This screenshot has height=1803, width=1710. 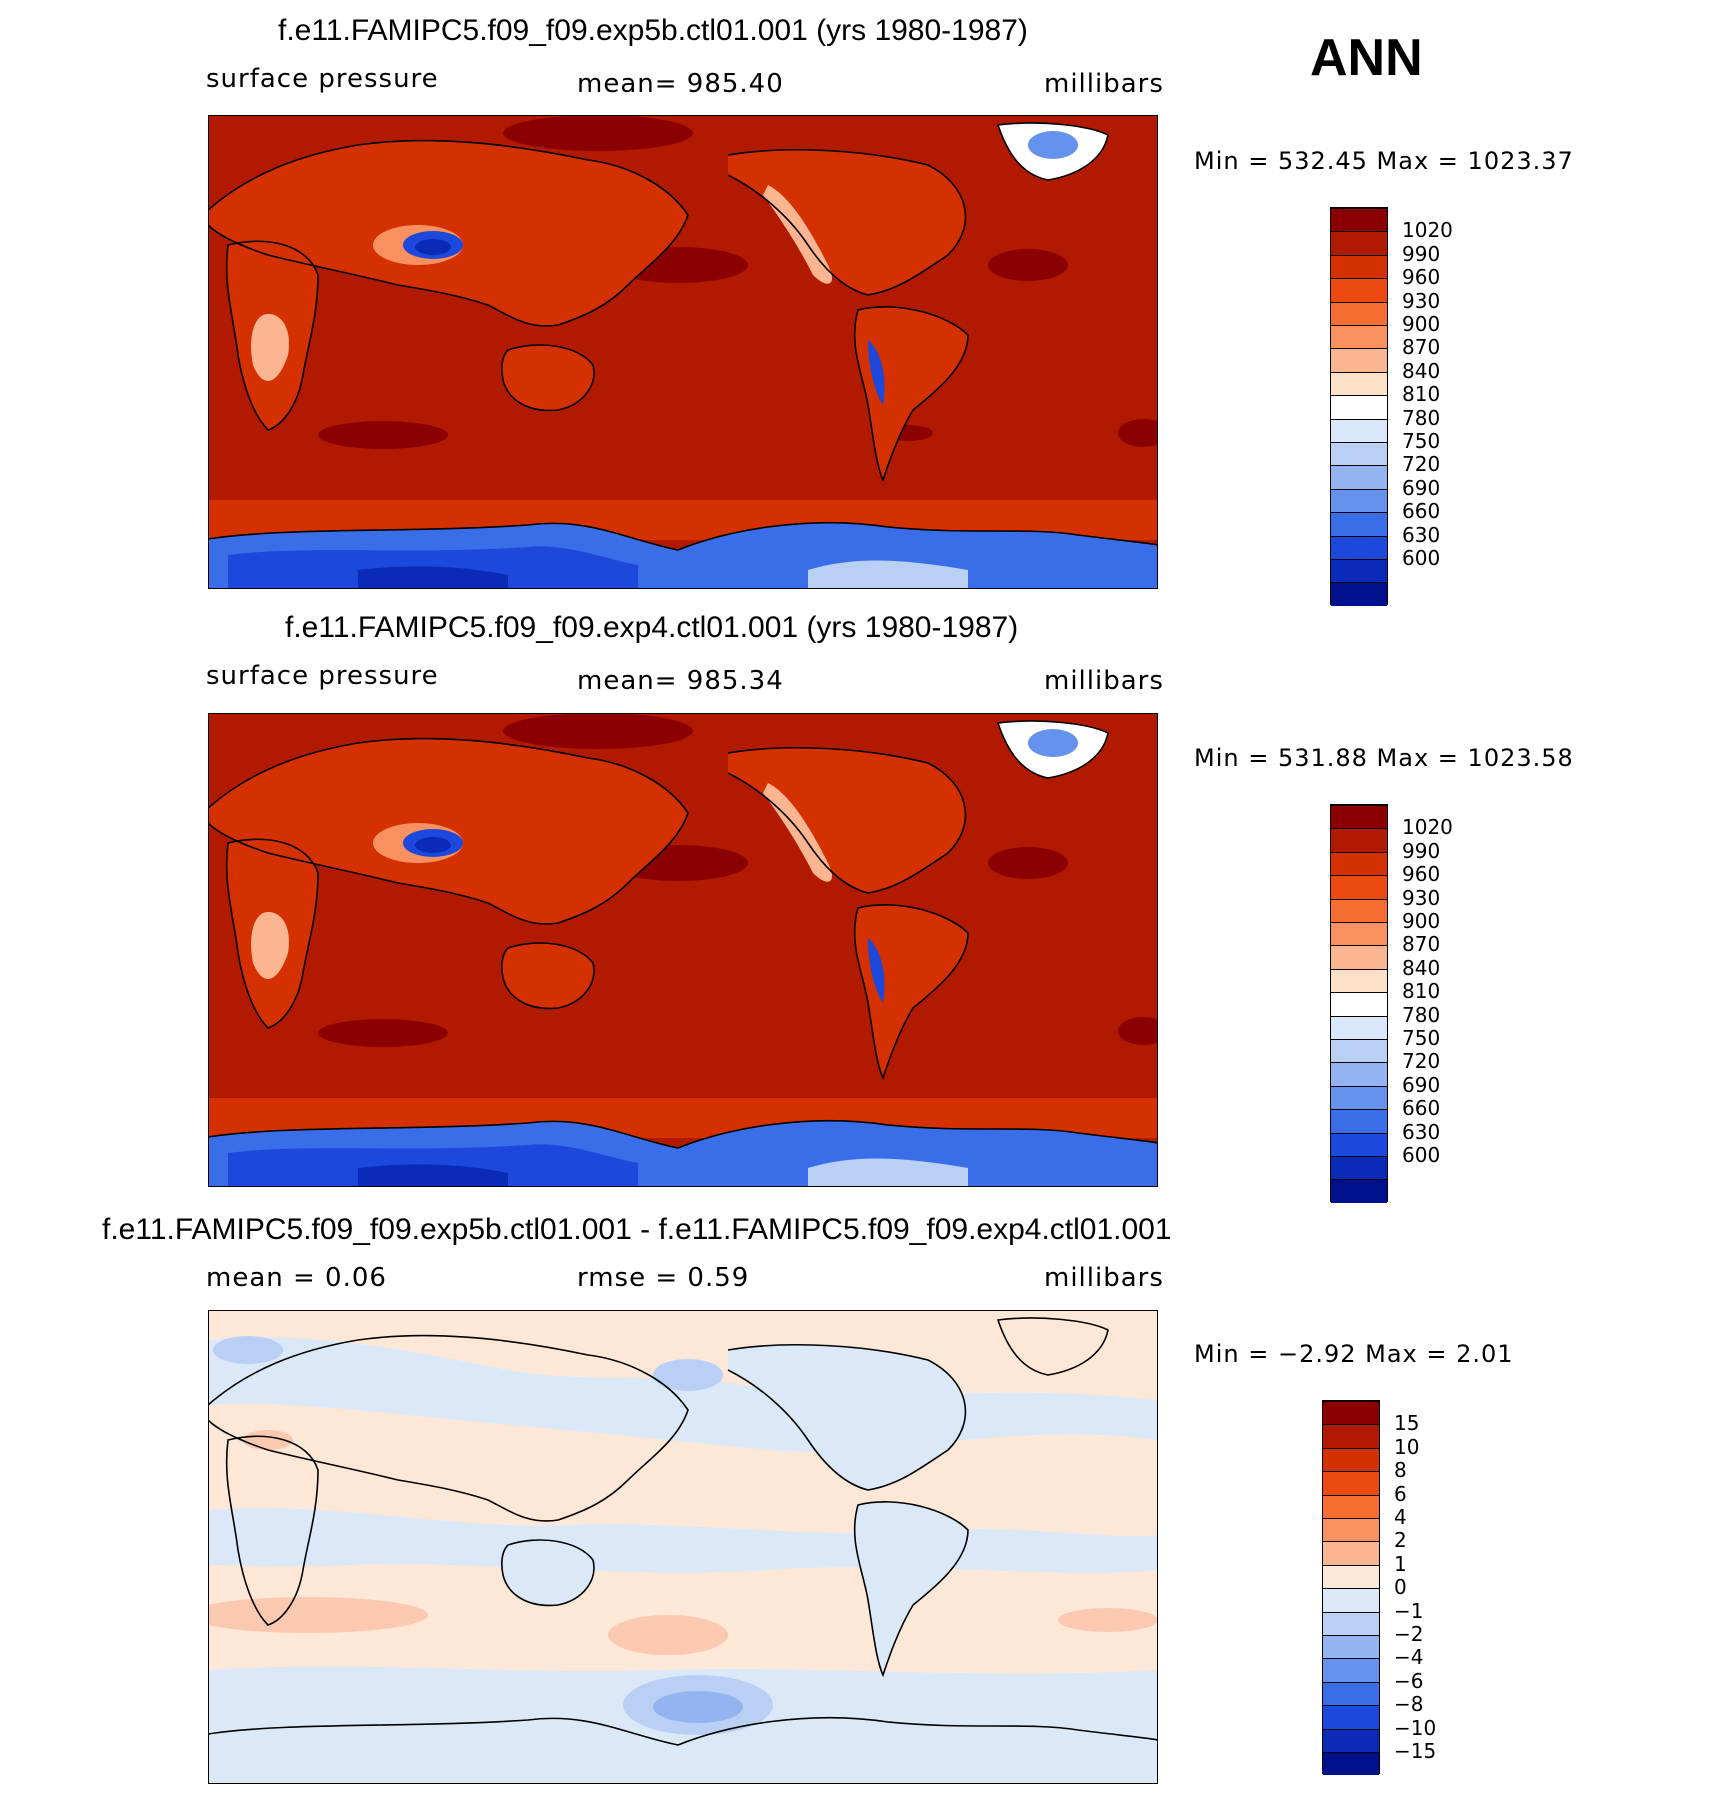 I want to click on panel-1-units-label: millibars, so click(x=1104, y=84).